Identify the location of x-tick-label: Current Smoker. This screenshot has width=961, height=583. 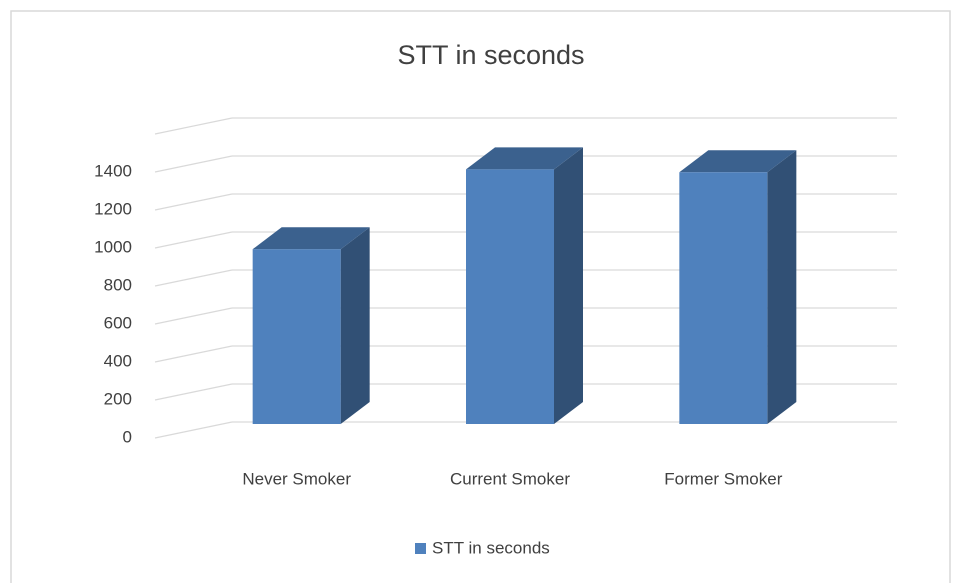
(510, 478).